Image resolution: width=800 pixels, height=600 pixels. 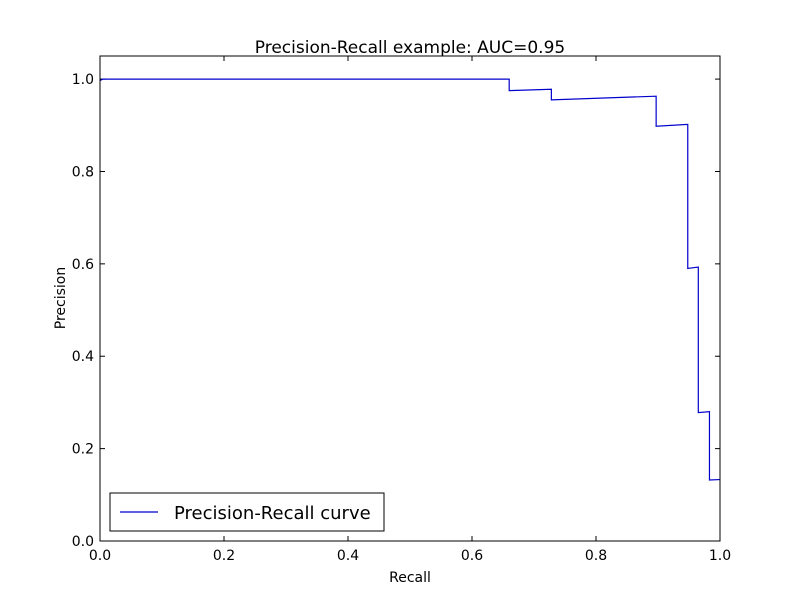 I want to click on x-tick-label: 1.0, so click(x=720, y=556).